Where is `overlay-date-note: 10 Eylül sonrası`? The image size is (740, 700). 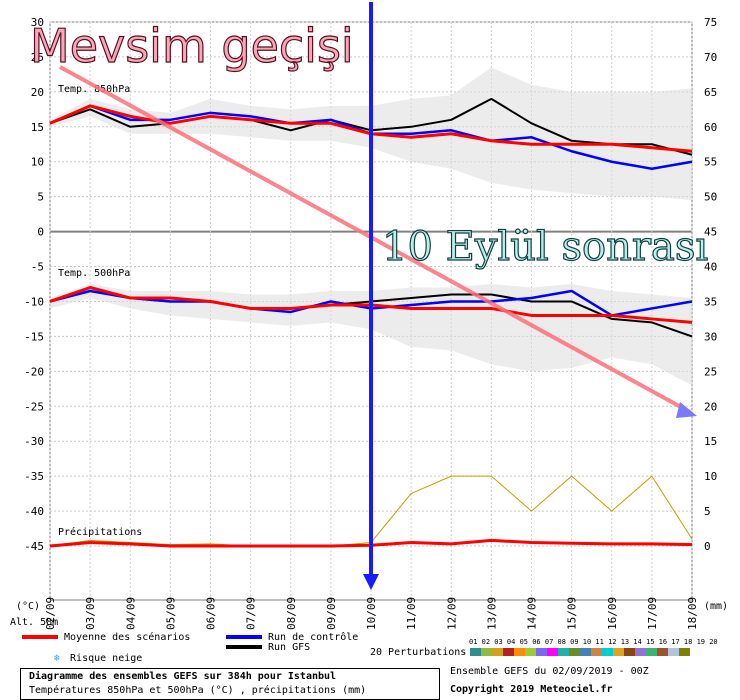 overlay-date-note: 10 Eylül sonrası is located at coordinates (545, 247).